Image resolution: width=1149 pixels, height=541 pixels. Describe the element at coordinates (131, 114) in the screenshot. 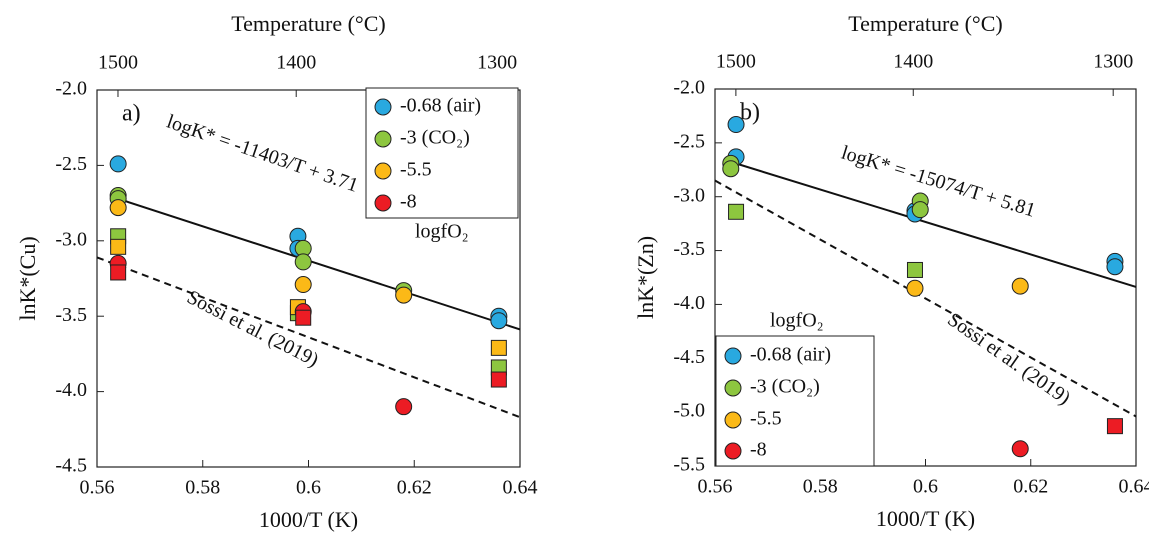

I see `panel-label: a)` at that location.